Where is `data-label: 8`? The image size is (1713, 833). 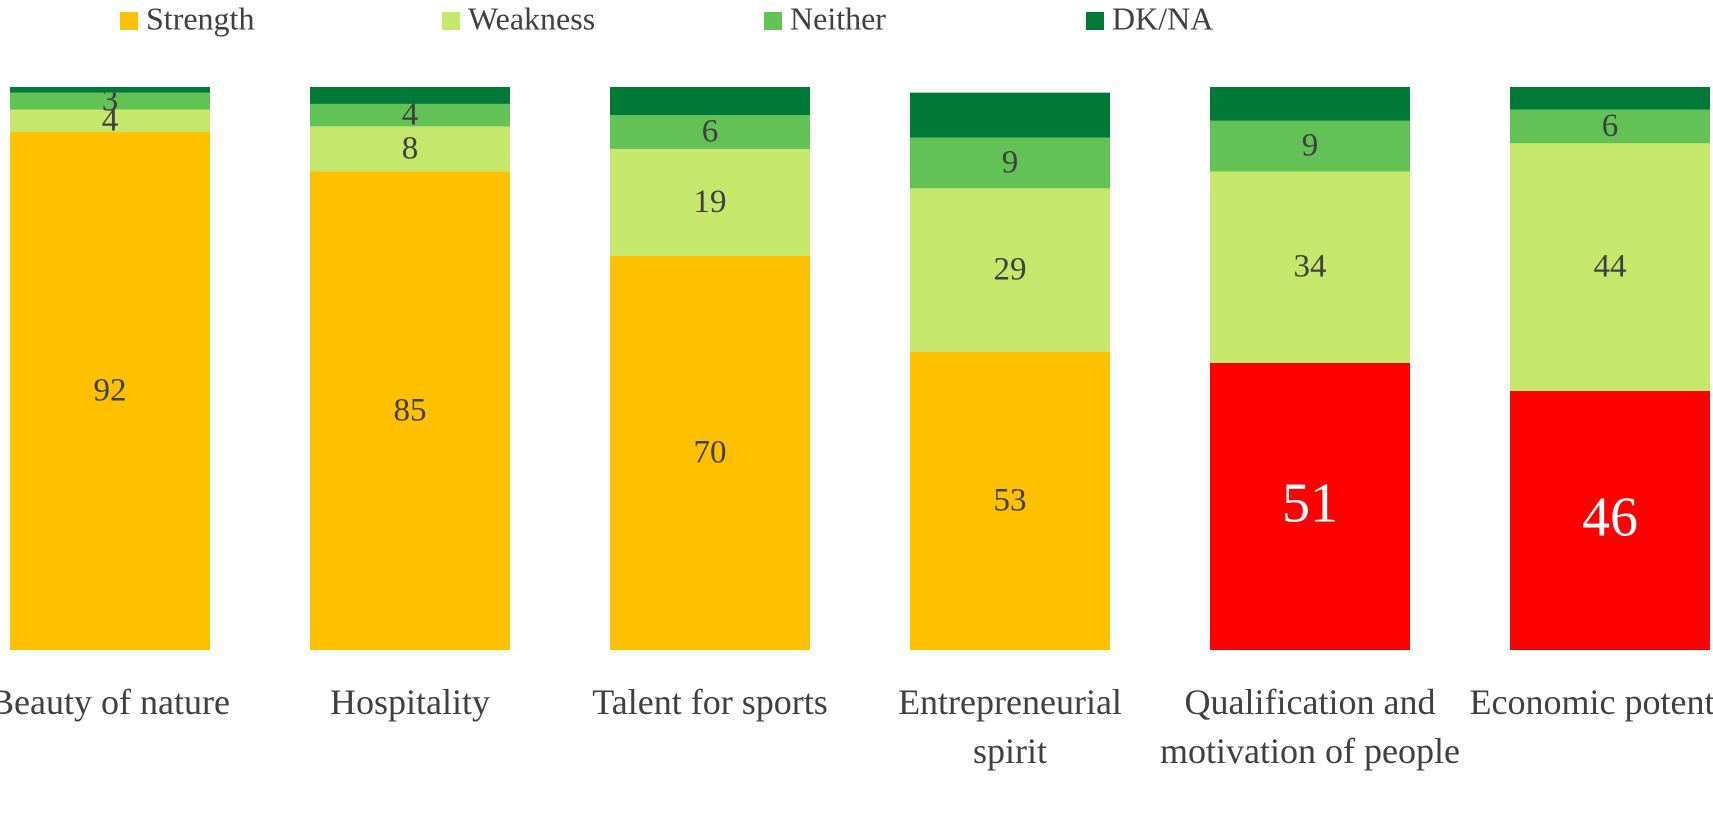
data-label: 8 is located at coordinates (410, 149).